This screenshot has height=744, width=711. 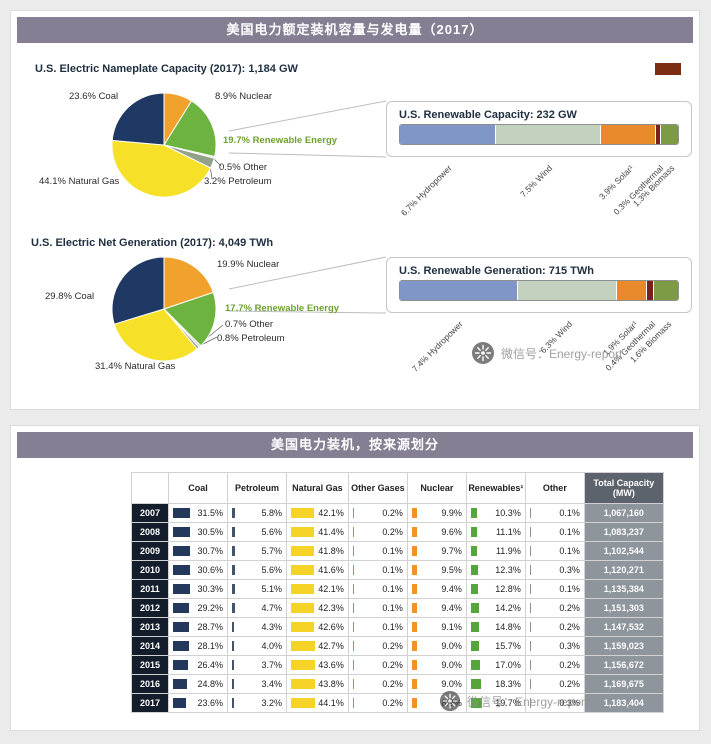 What do you see at coordinates (495, 646) in the screenshot?
I see `value-cell: 15.7%` at bounding box center [495, 646].